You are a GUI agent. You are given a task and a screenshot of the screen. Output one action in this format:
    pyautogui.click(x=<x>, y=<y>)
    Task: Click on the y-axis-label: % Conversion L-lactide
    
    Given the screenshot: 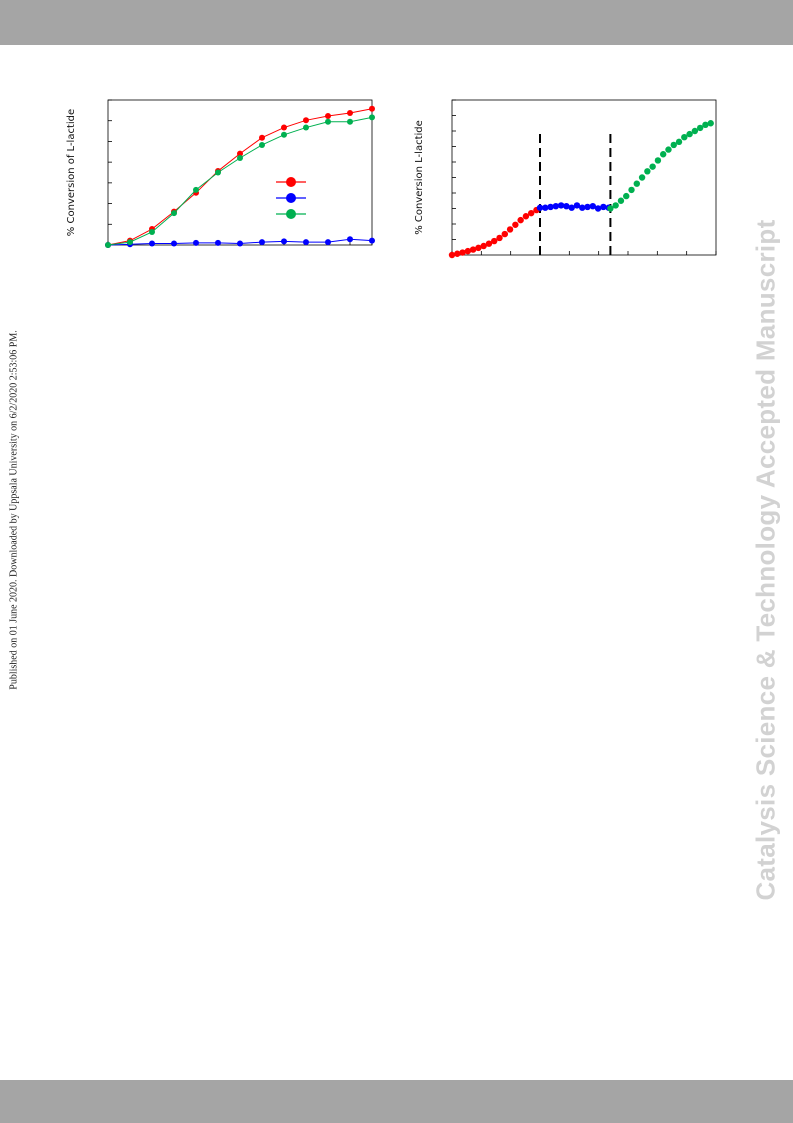 What is the action you would take?
    pyautogui.click(x=419, y=177)
    